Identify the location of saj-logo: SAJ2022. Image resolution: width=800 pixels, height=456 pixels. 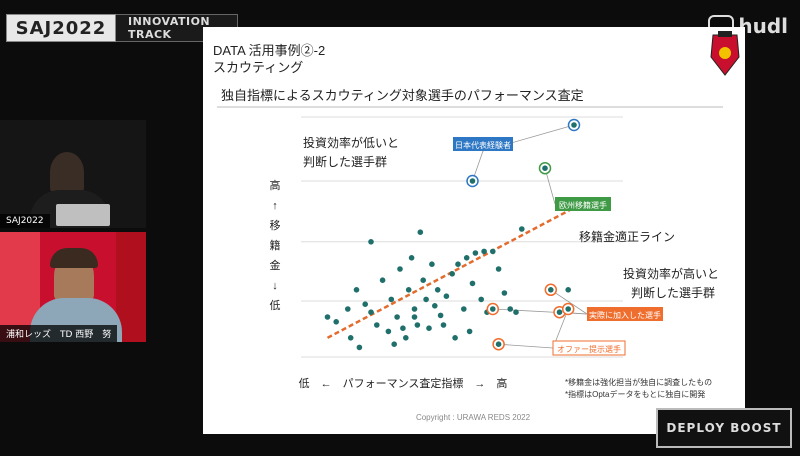
(61, 28).